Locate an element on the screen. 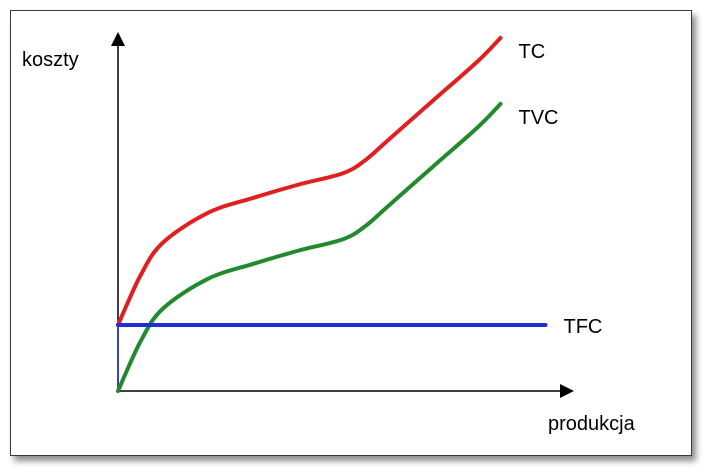  series-label-layer: TC TVC TFC is located at coordinates (561, 189).